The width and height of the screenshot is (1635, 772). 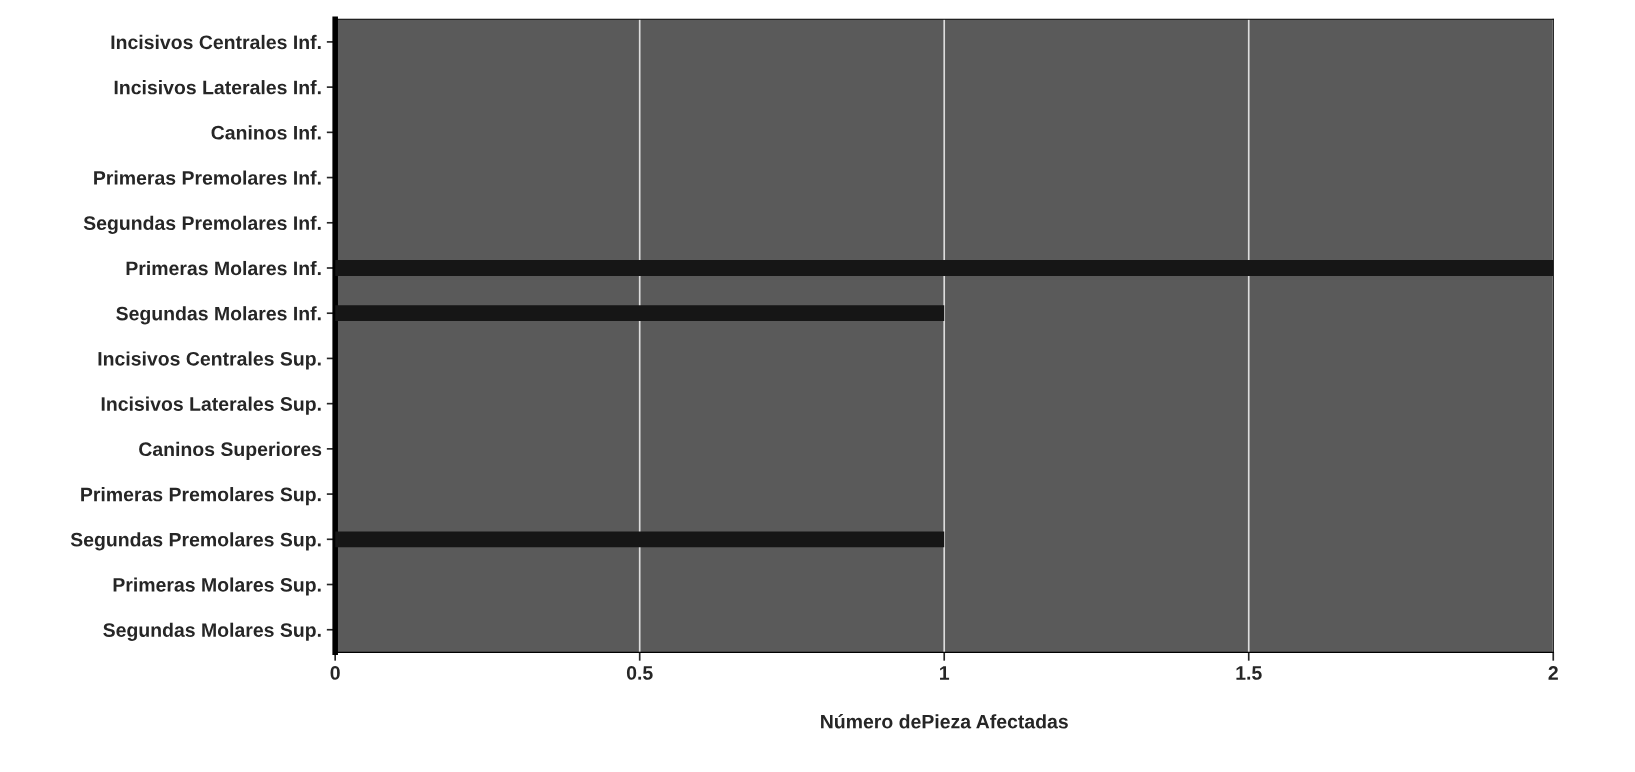 I want to click on x-tick-label: 1.5, so click(x=1249, y=673).